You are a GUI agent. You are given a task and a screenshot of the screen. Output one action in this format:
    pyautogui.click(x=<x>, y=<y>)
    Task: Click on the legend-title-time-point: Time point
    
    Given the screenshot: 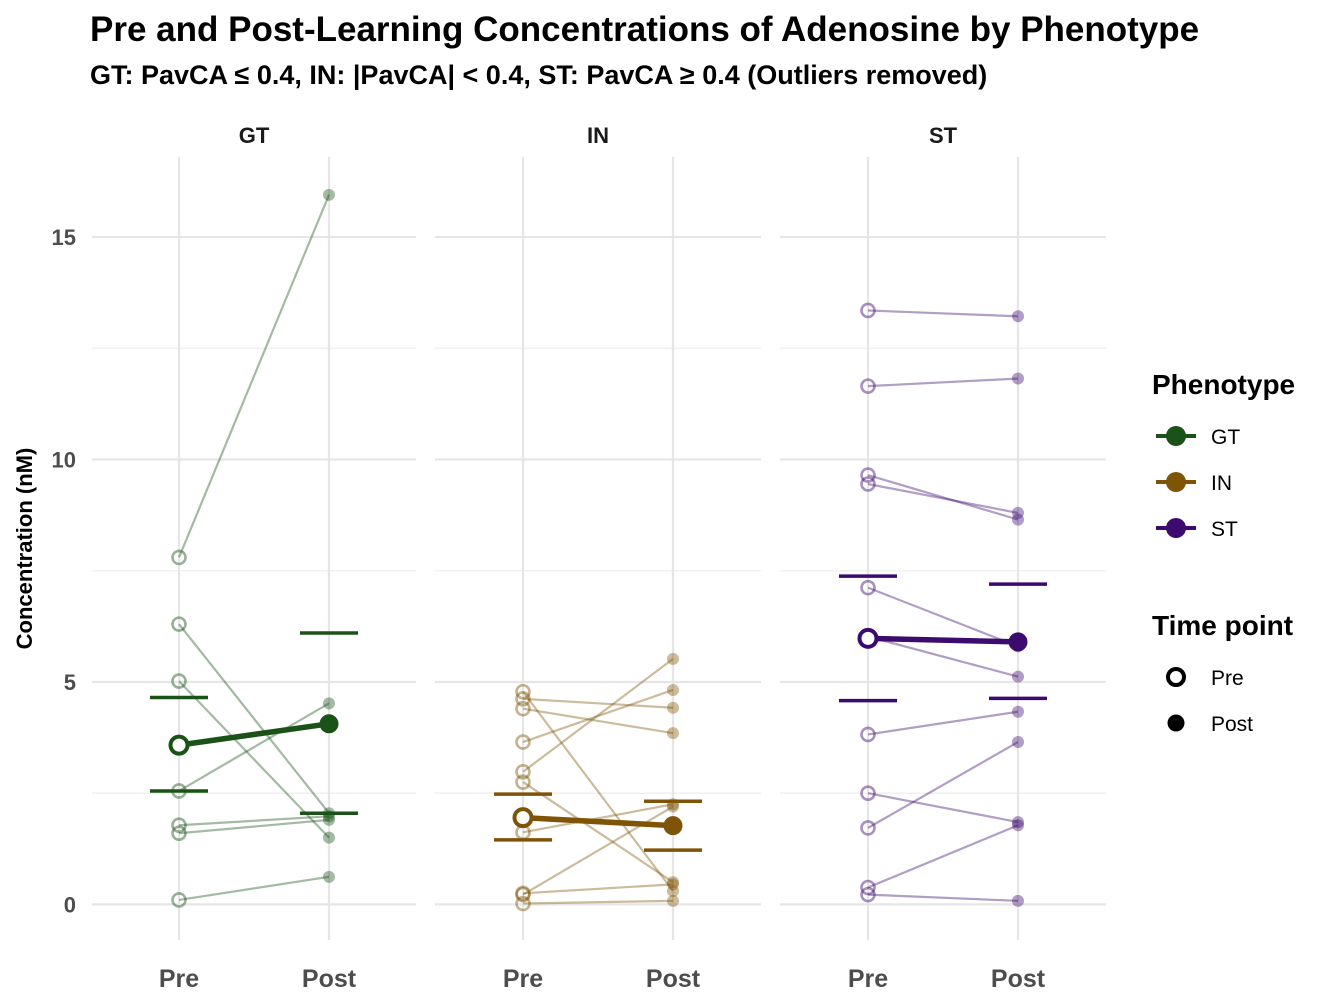 What is the action you would take?
    pyautogui.click(x=1222, y=625)
    